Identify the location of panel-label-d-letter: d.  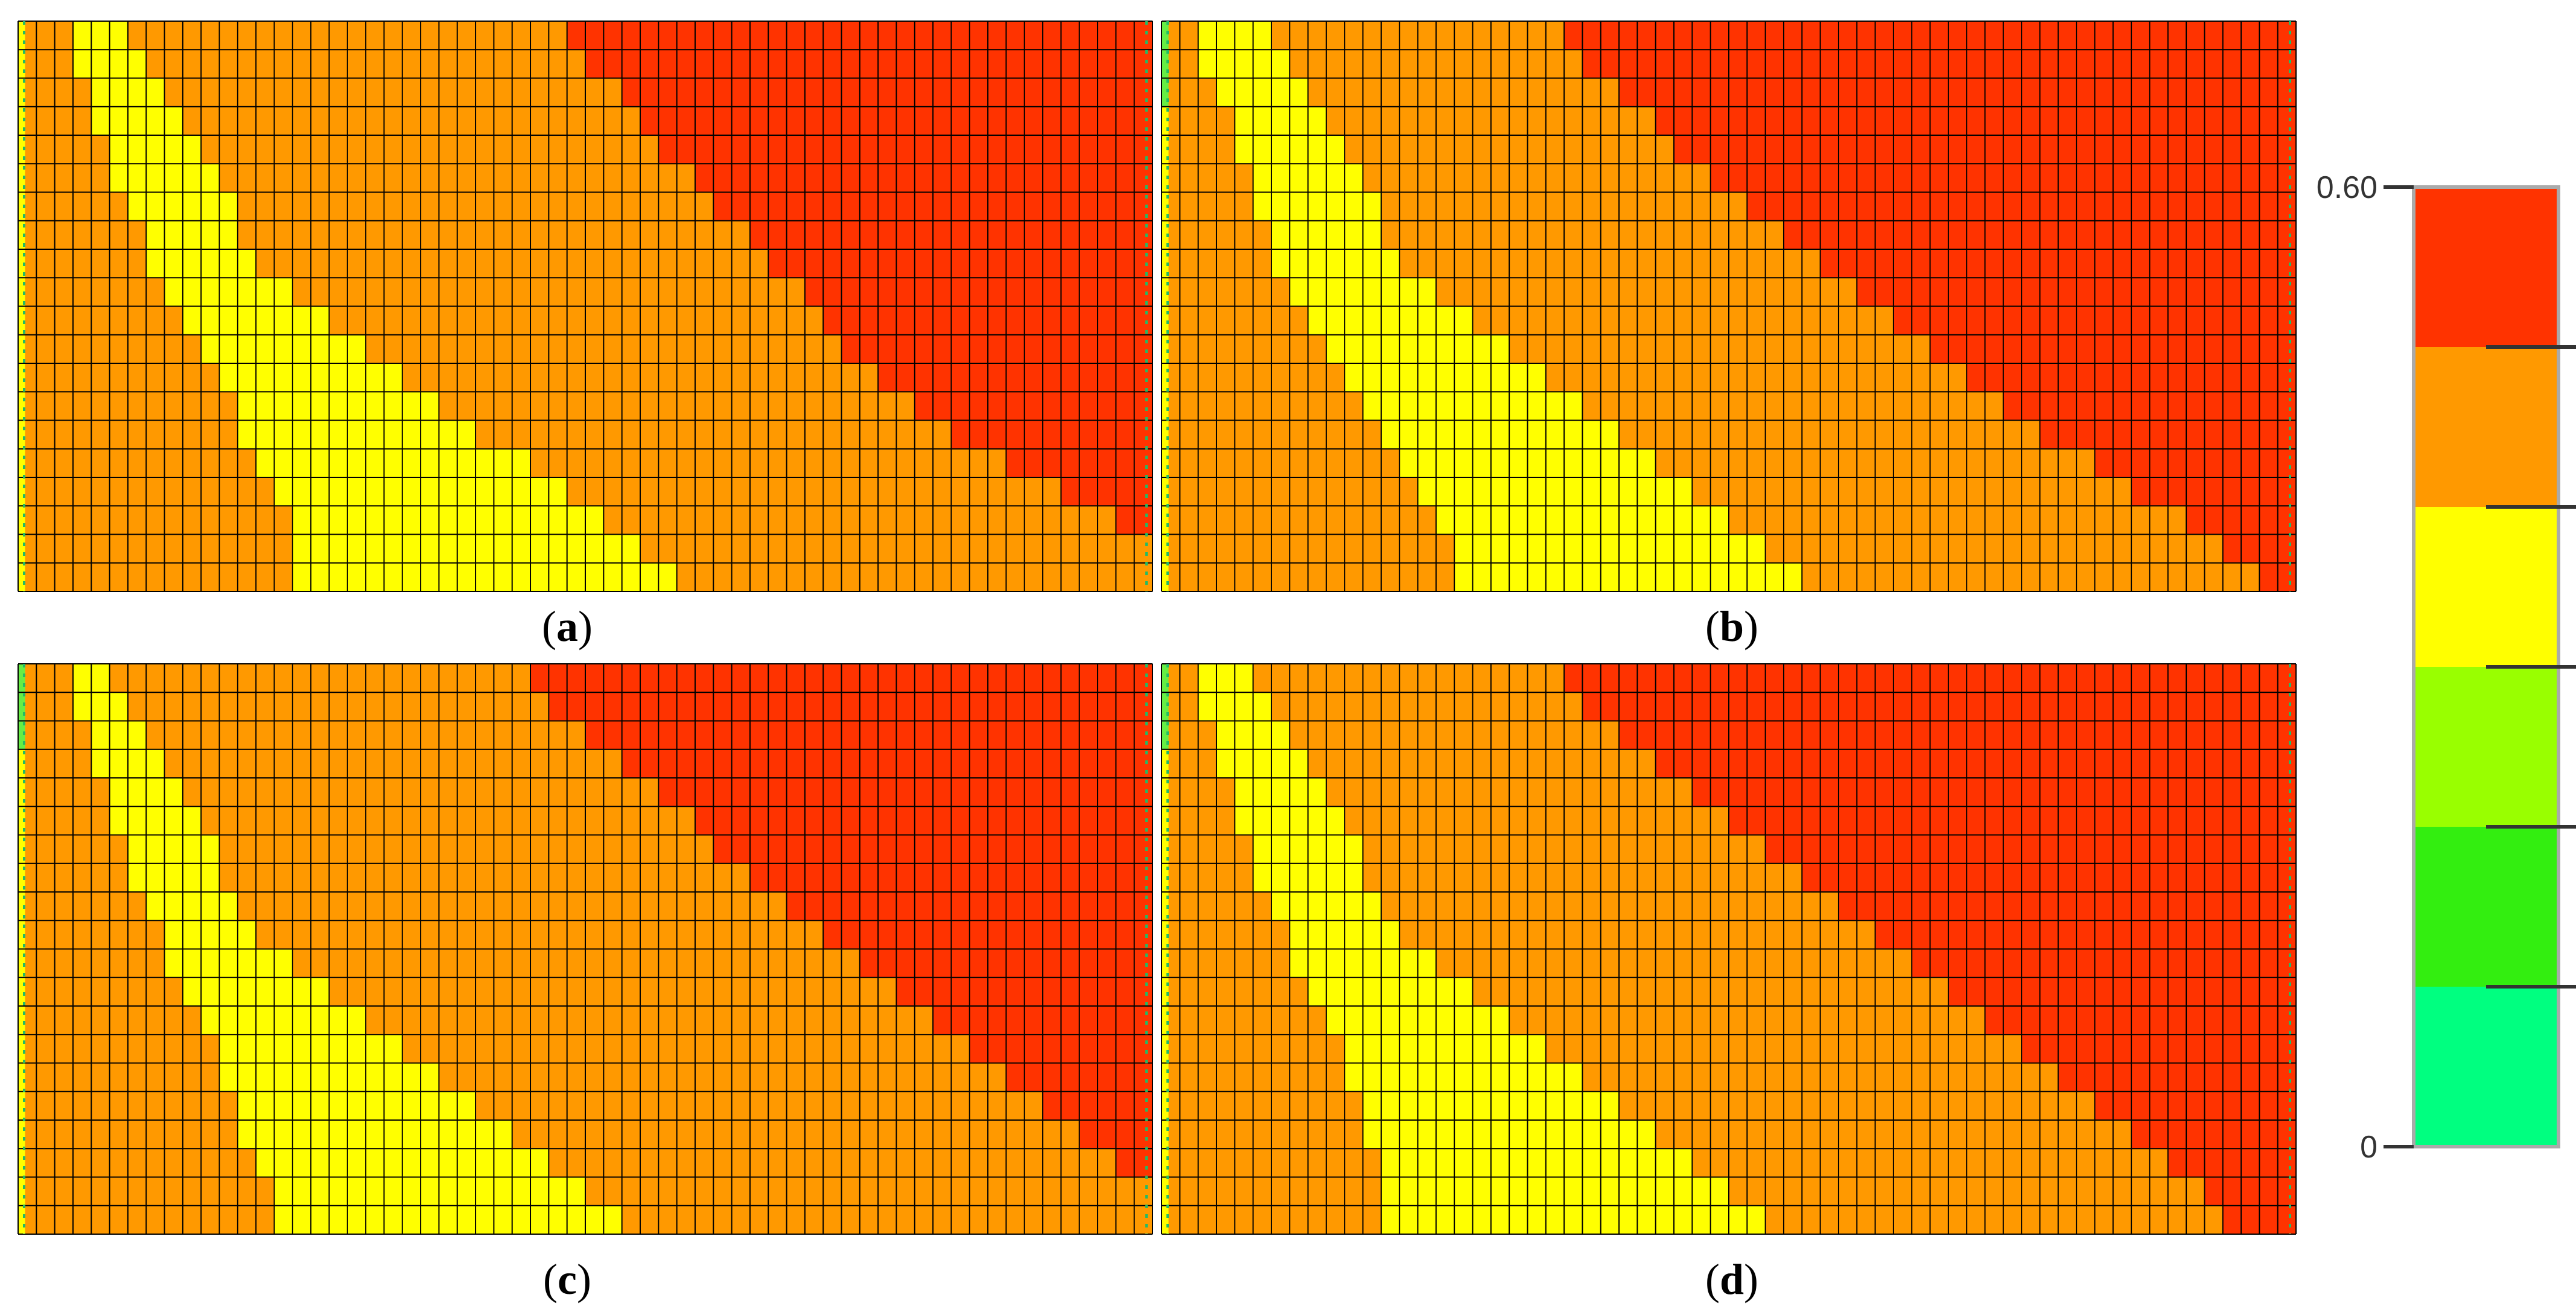
(1731, 1279).